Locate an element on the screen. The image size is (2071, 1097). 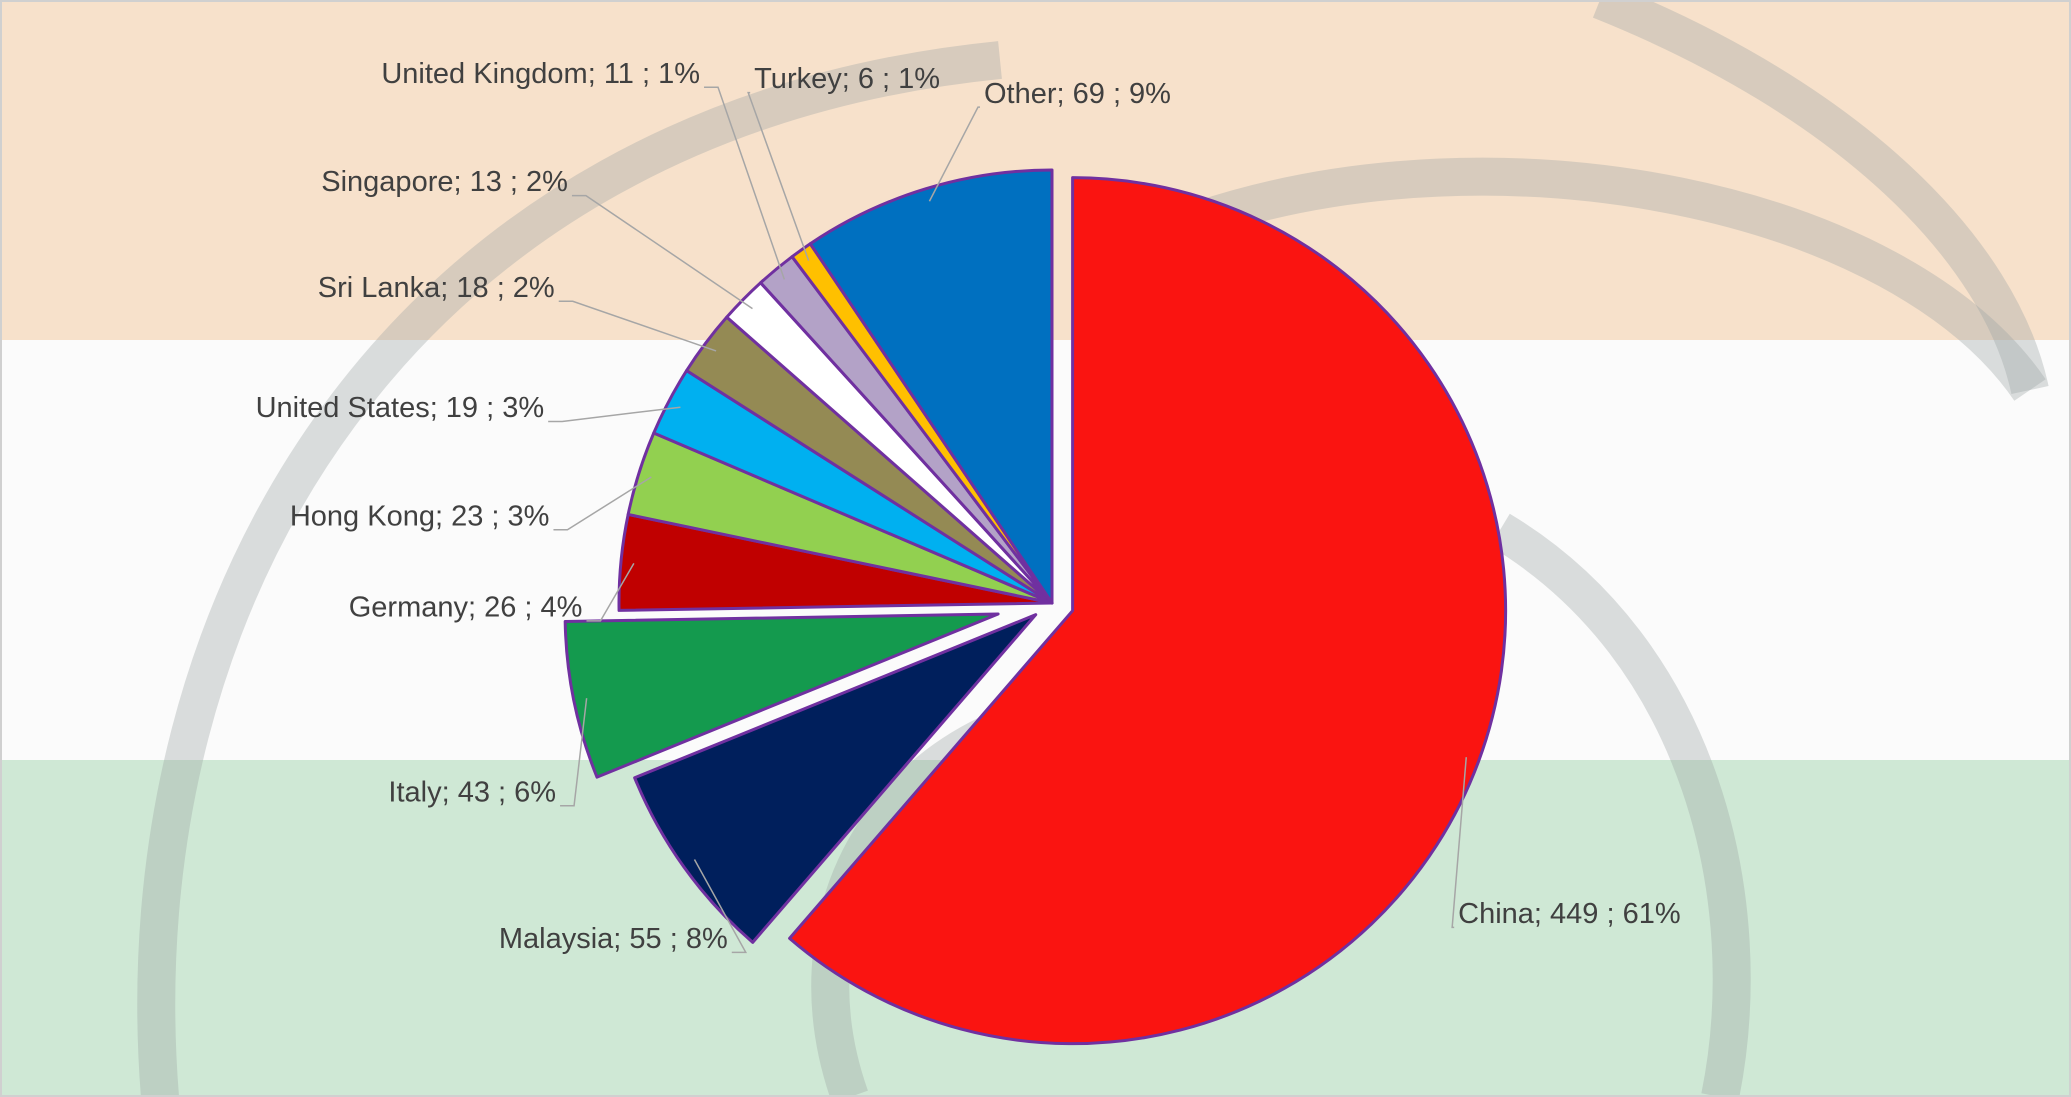
data-label: Hong Kong; 23 ; 3% is located at coordinates (420, 516).